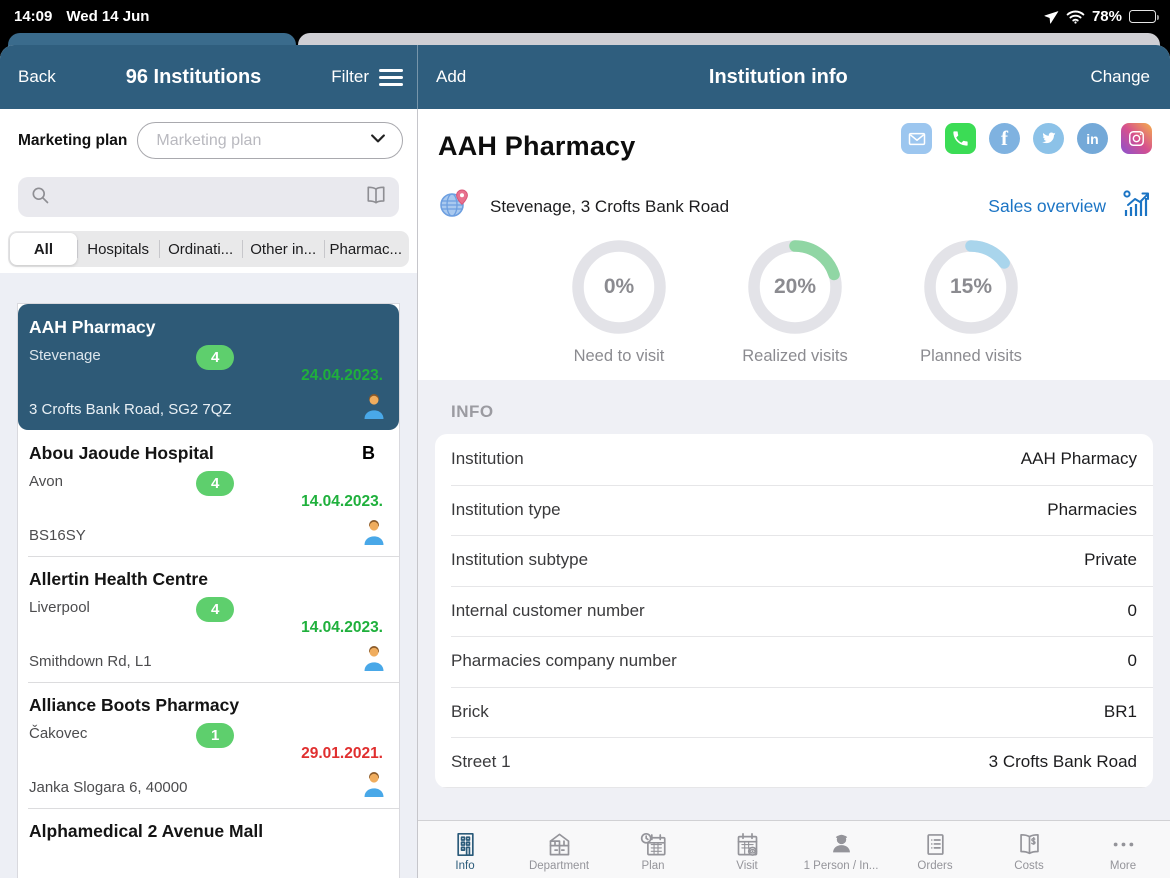 Image resolution: width=1170 pixels, height=878 pixels. Describe the element at coordinates (368, 453) in the screenshot. I see `institution-rating-letter: B` at that location.